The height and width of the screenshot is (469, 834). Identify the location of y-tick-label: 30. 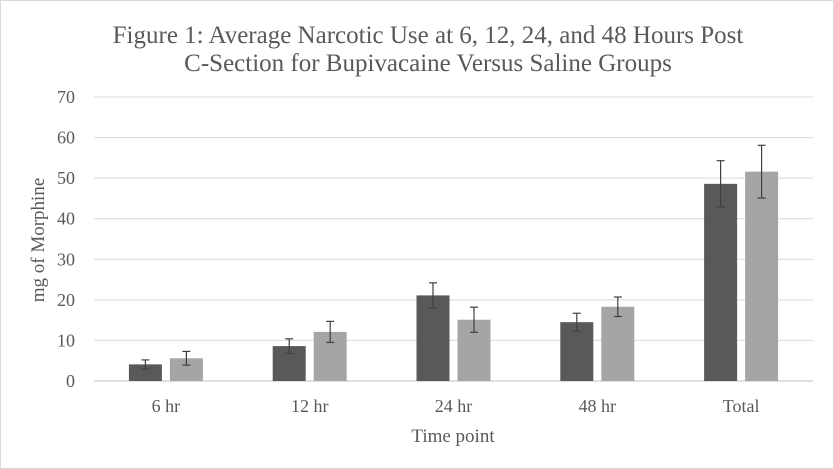
(66, 259).